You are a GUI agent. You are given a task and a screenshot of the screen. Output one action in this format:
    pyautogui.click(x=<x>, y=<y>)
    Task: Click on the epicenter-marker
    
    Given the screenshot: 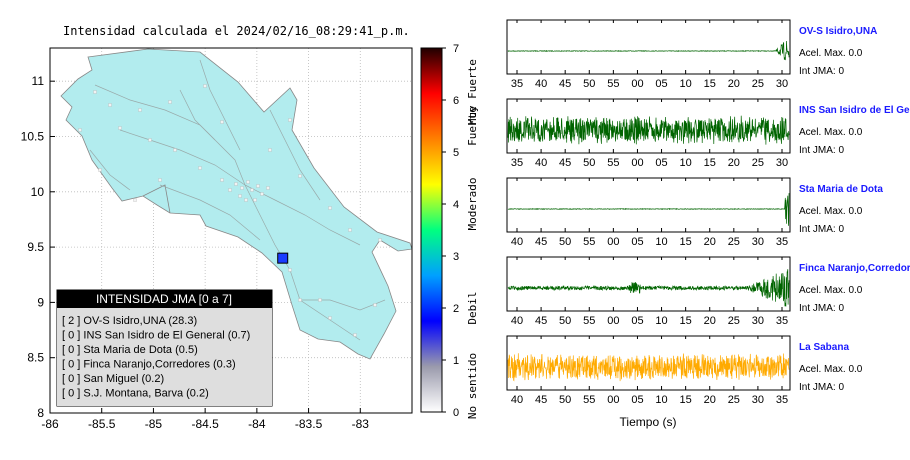 What is the action you would take?
    pyautogui.click(x=283, y=258)
    